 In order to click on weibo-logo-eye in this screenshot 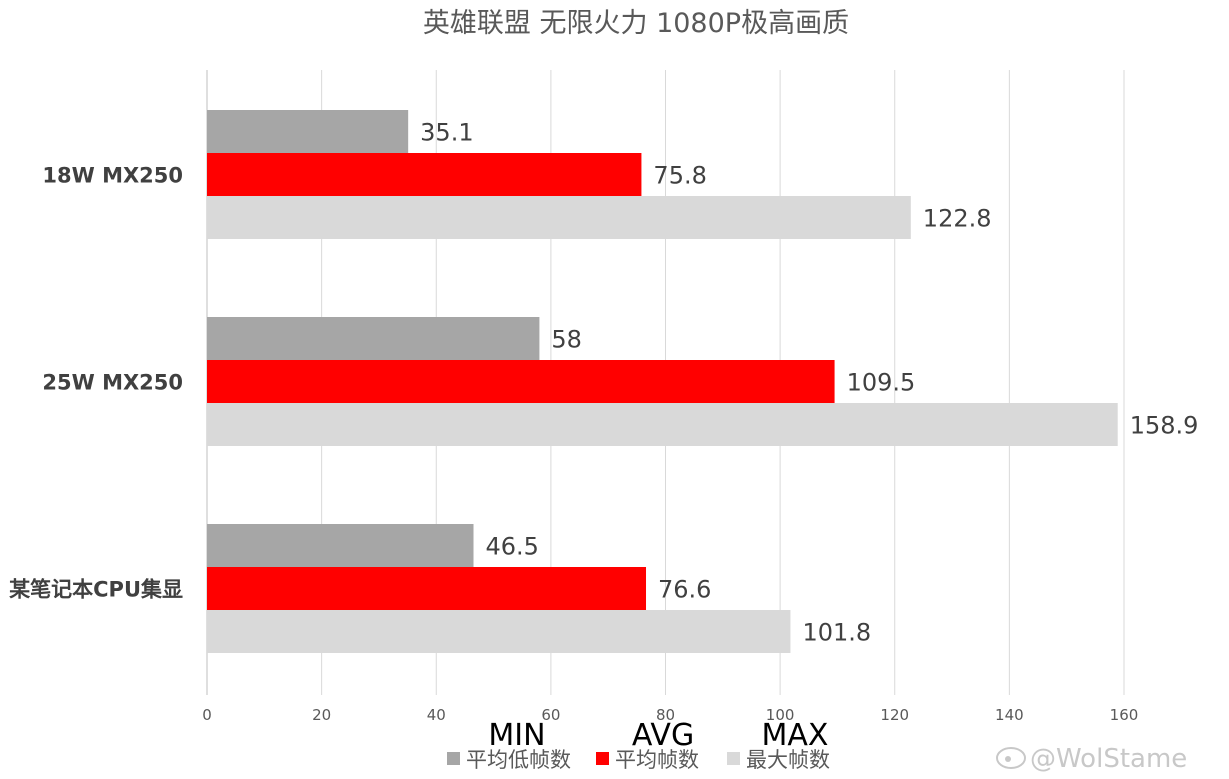, I will do `click(1008, 759)`.